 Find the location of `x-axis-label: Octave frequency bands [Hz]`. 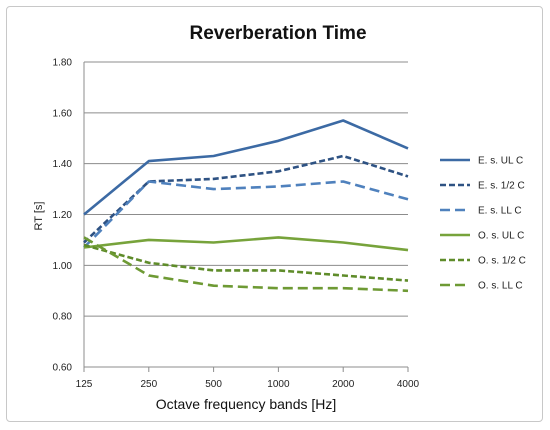

x-axis-label: Octave frequency bands [Hz] is located at coordinates (246, 404).